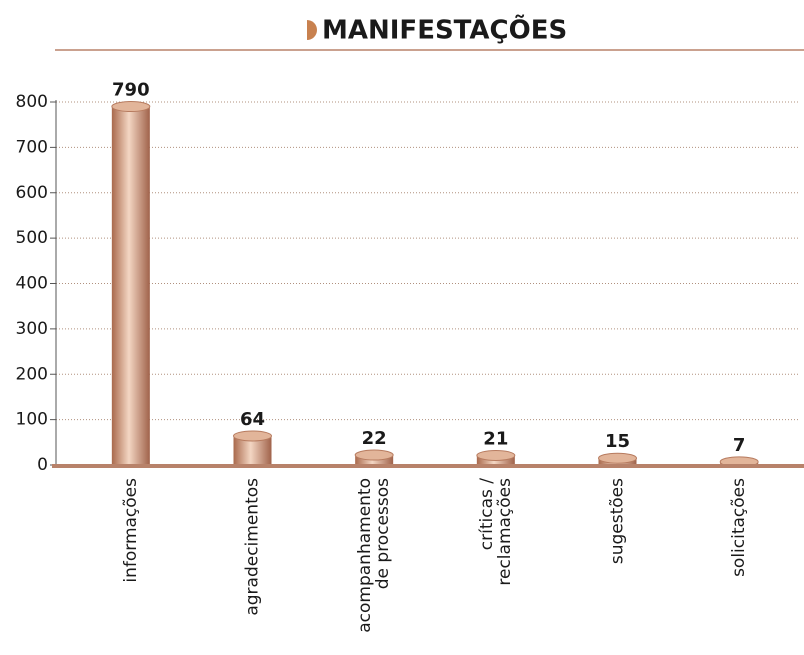 Image resolution: width=804 pixels, height=655 pixels. I want to click on x-tick-label: informações, so click(131, 530).